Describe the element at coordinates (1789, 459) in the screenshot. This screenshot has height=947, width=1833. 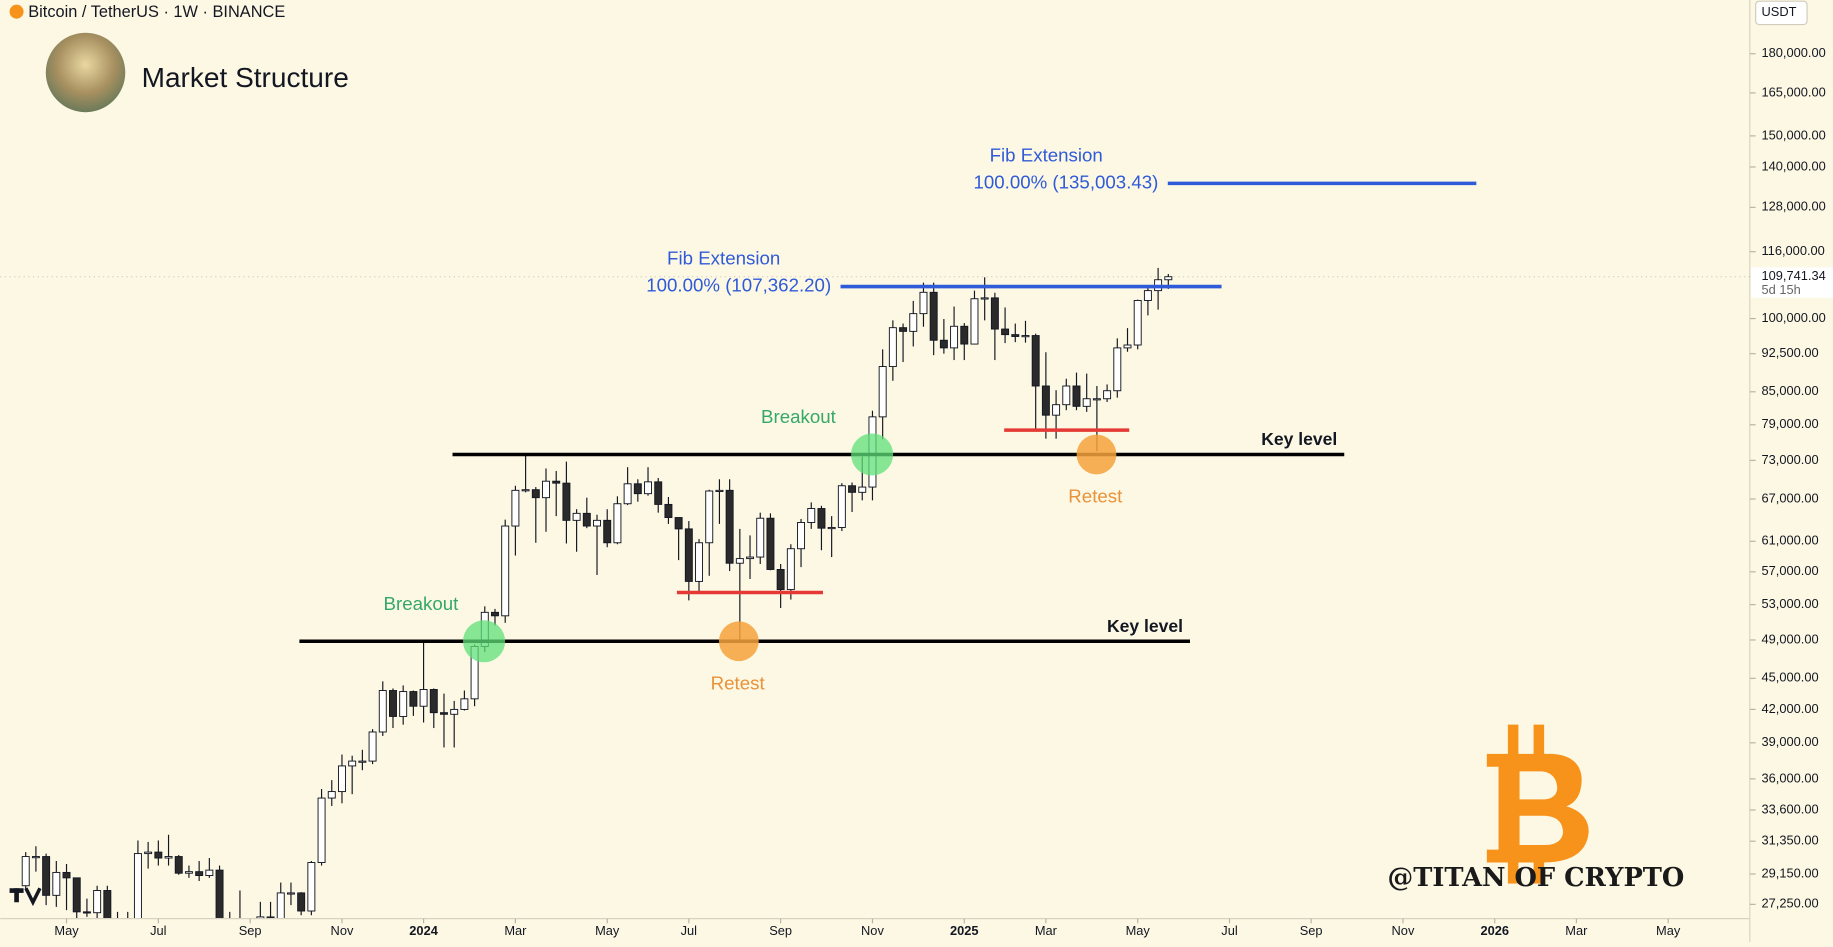
I see `y-tick-label: 73,000.00` at that location.